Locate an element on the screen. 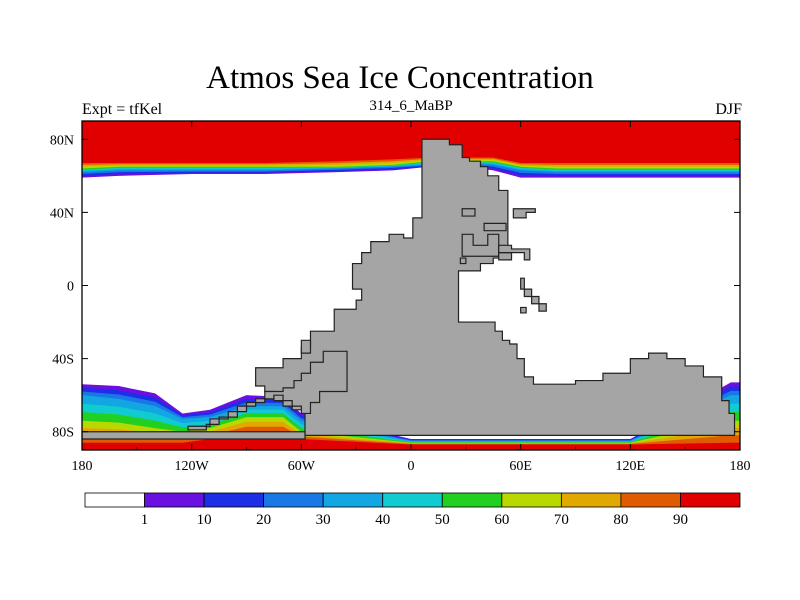 The image size is (800, 600). colorbar-label: 50 is located at coordinates (442, 520).